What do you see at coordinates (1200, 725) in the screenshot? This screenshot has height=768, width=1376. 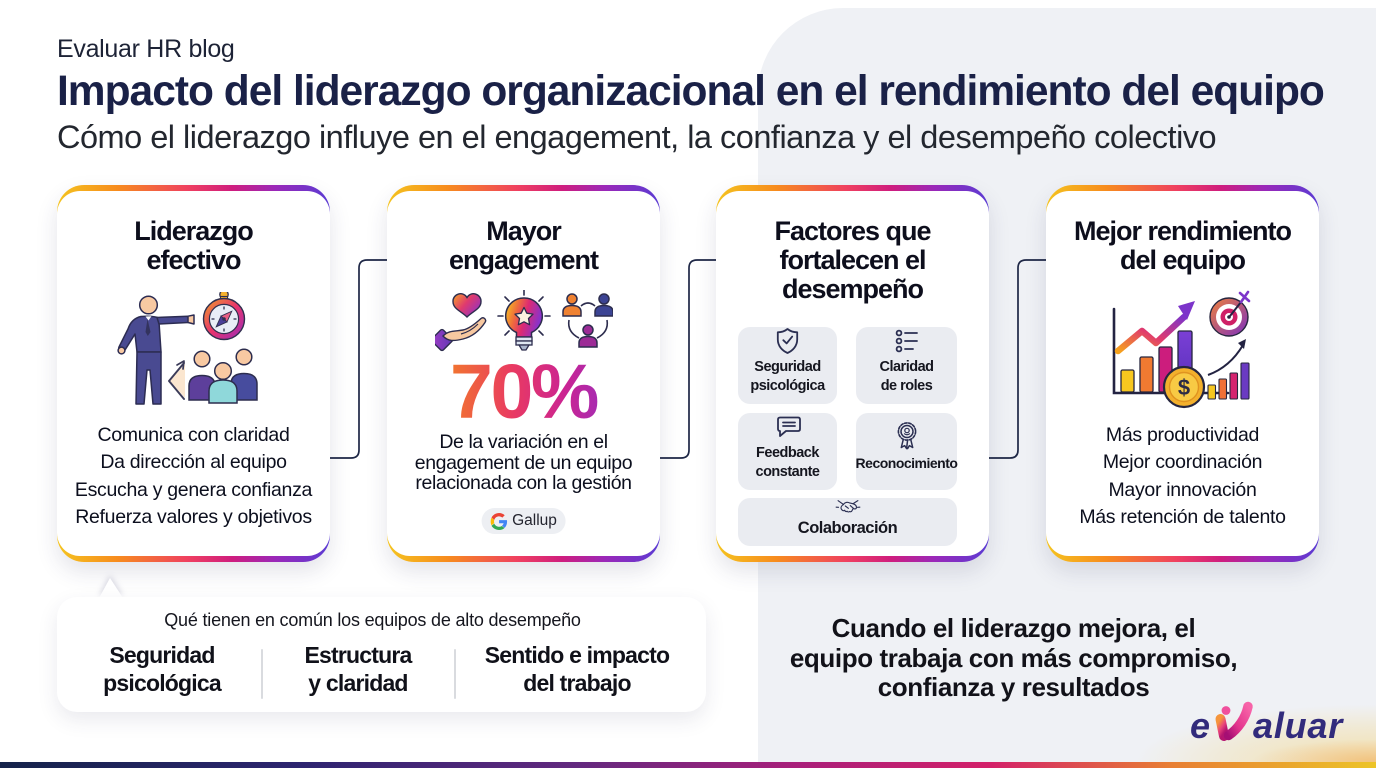 I see `svg-text: e` at bounding box center [1200, 725].